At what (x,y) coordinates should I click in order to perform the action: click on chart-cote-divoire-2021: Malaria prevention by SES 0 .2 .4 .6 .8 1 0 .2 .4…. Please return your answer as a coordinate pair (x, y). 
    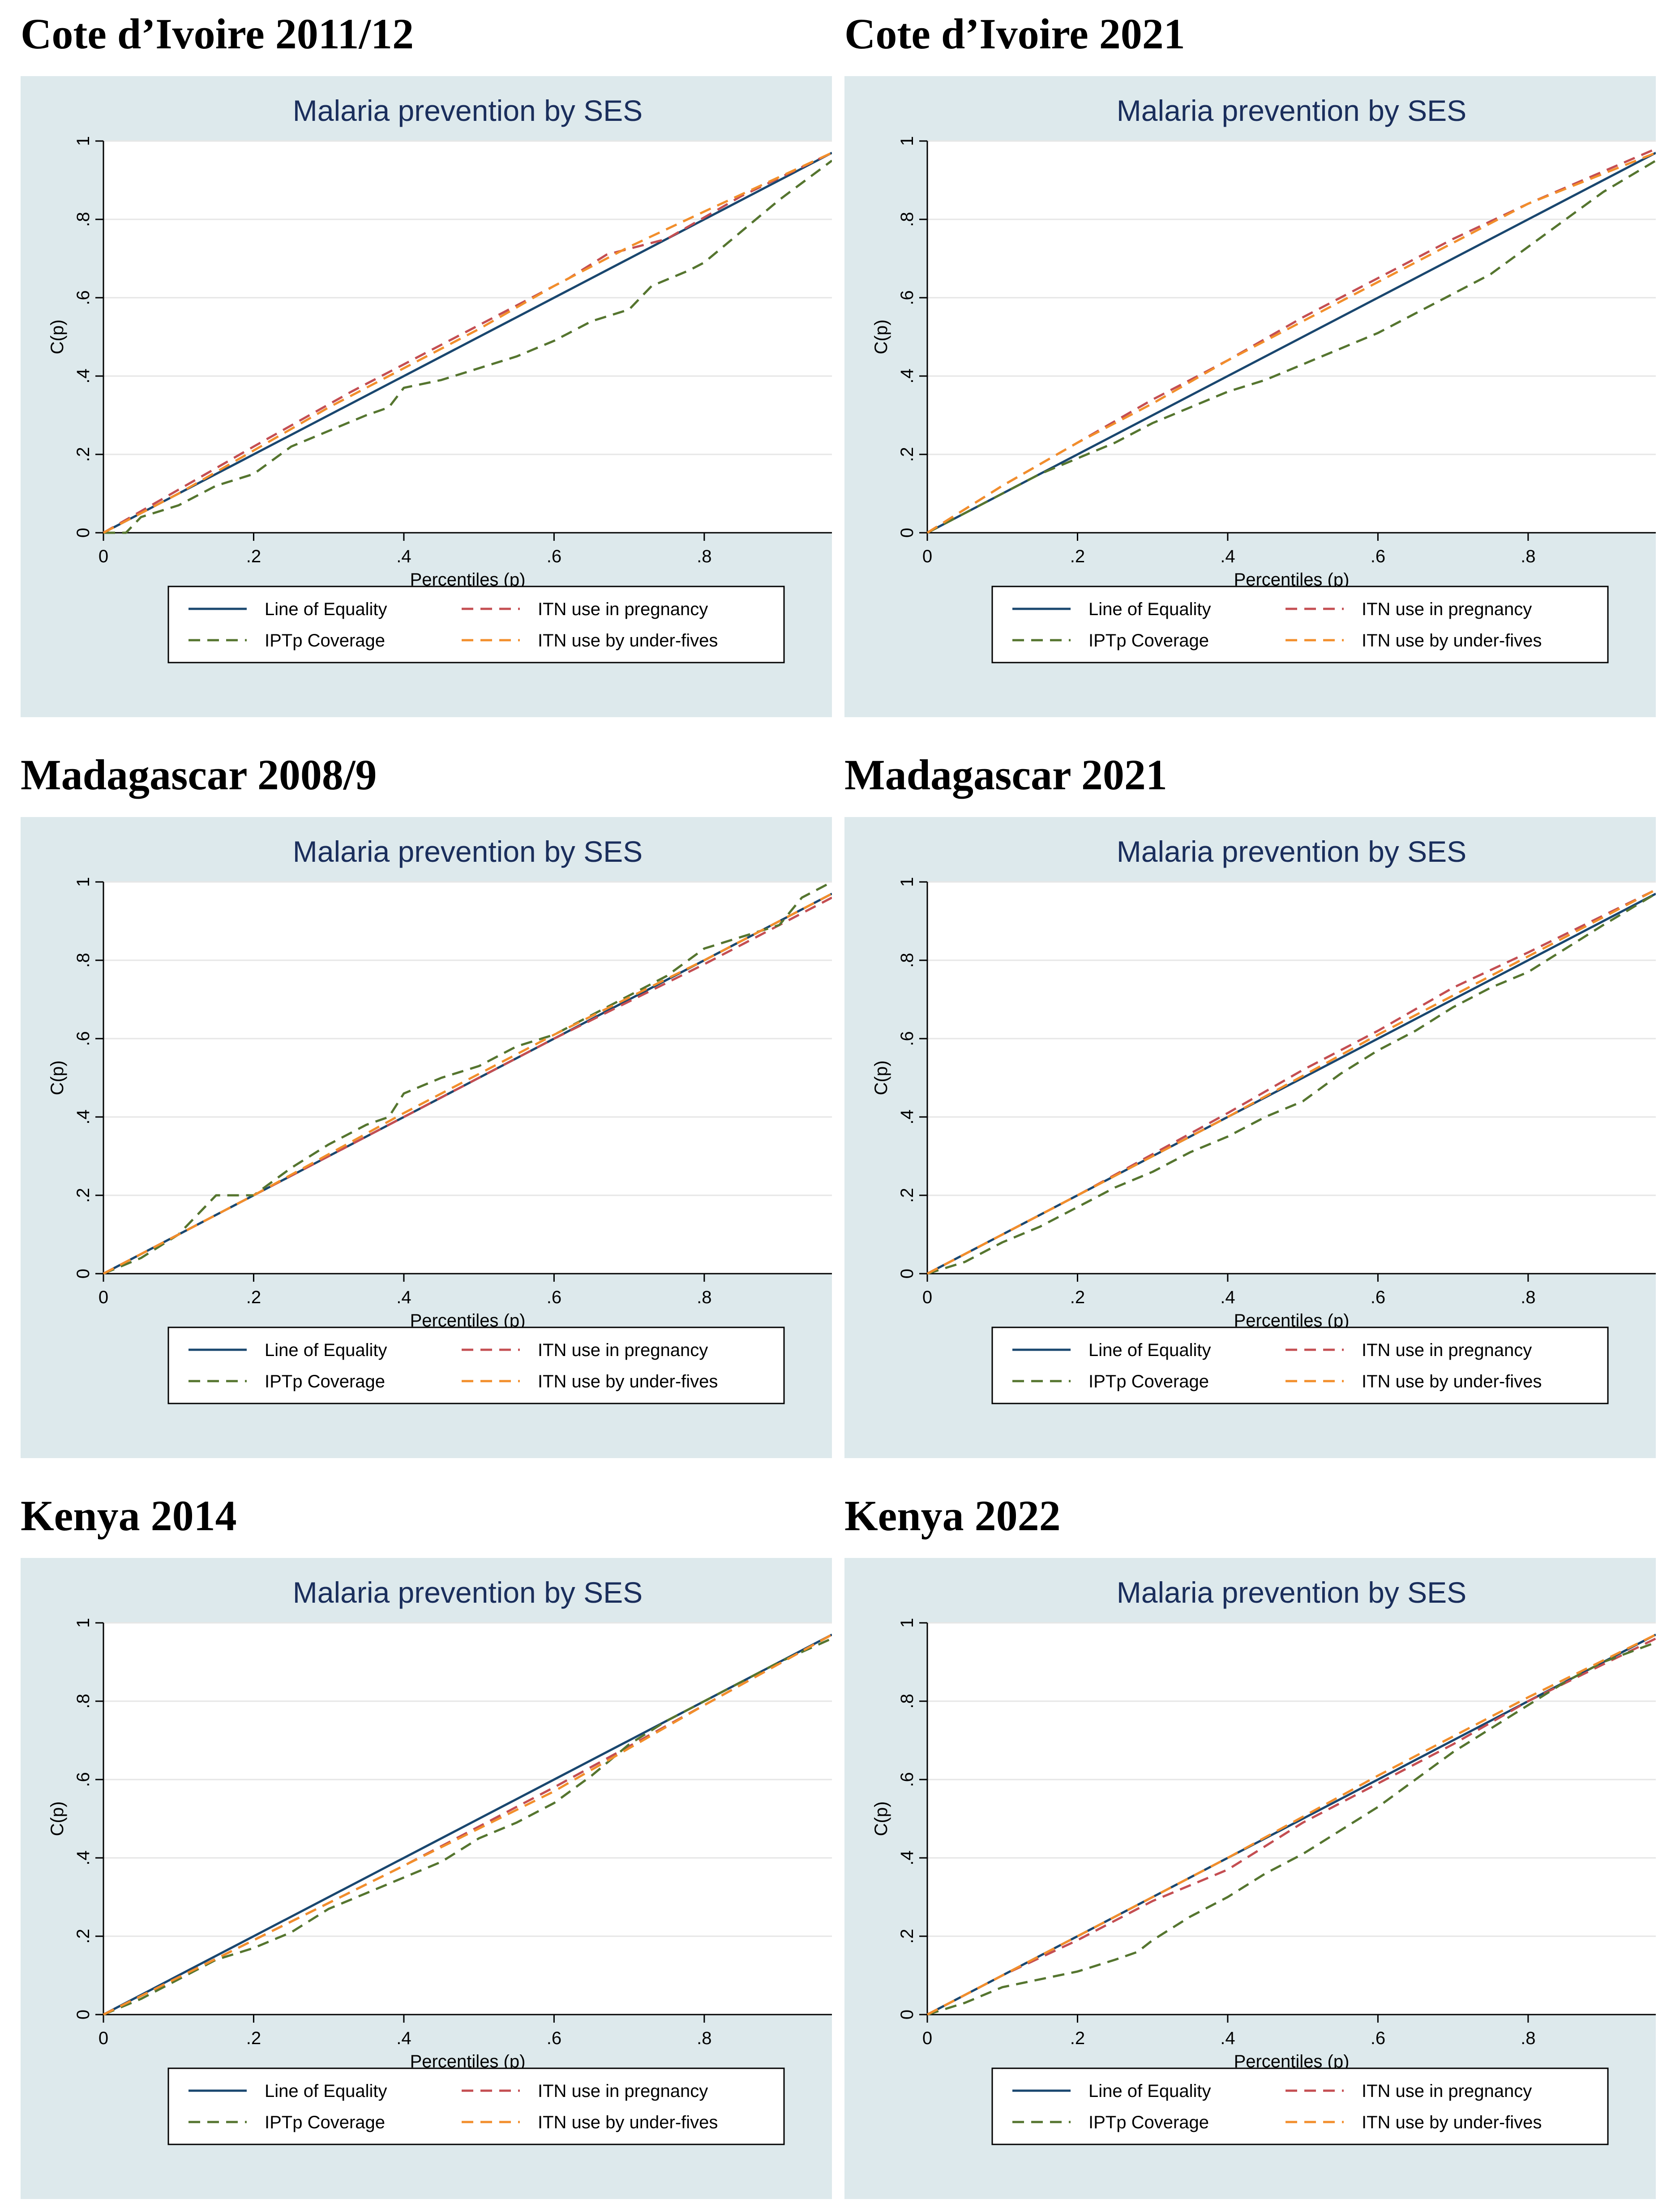
    Looking at the image, I should click on (1250, 396).